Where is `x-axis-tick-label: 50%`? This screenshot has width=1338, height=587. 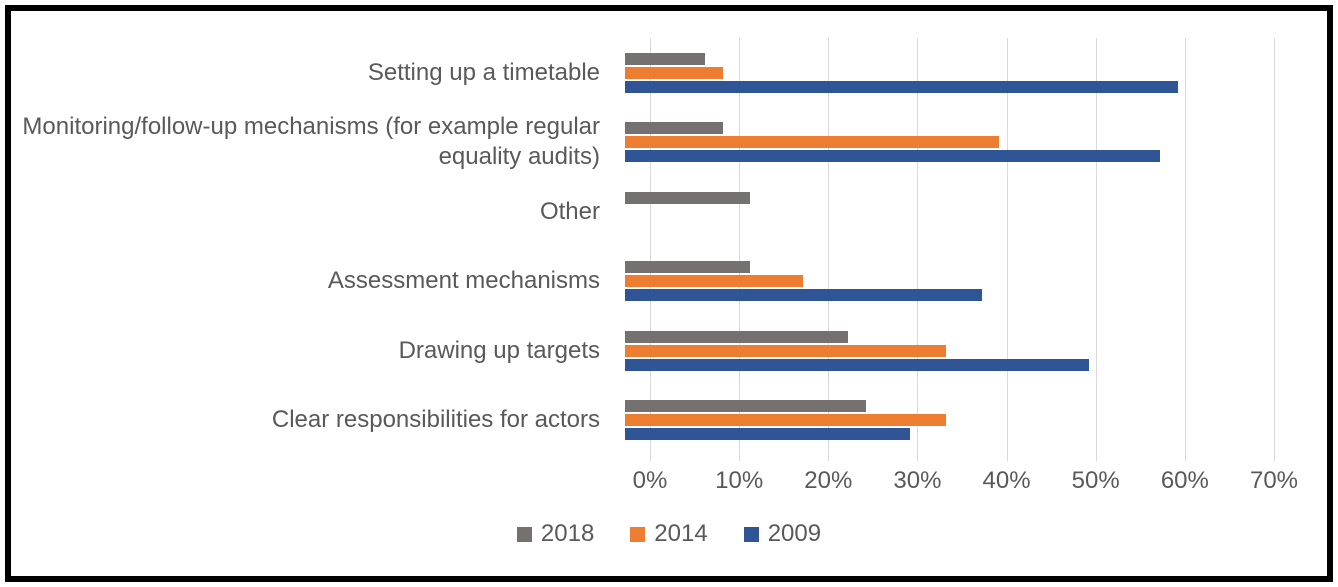
x-axis-tick-label: 50% is located at coordinates (1095, 480).